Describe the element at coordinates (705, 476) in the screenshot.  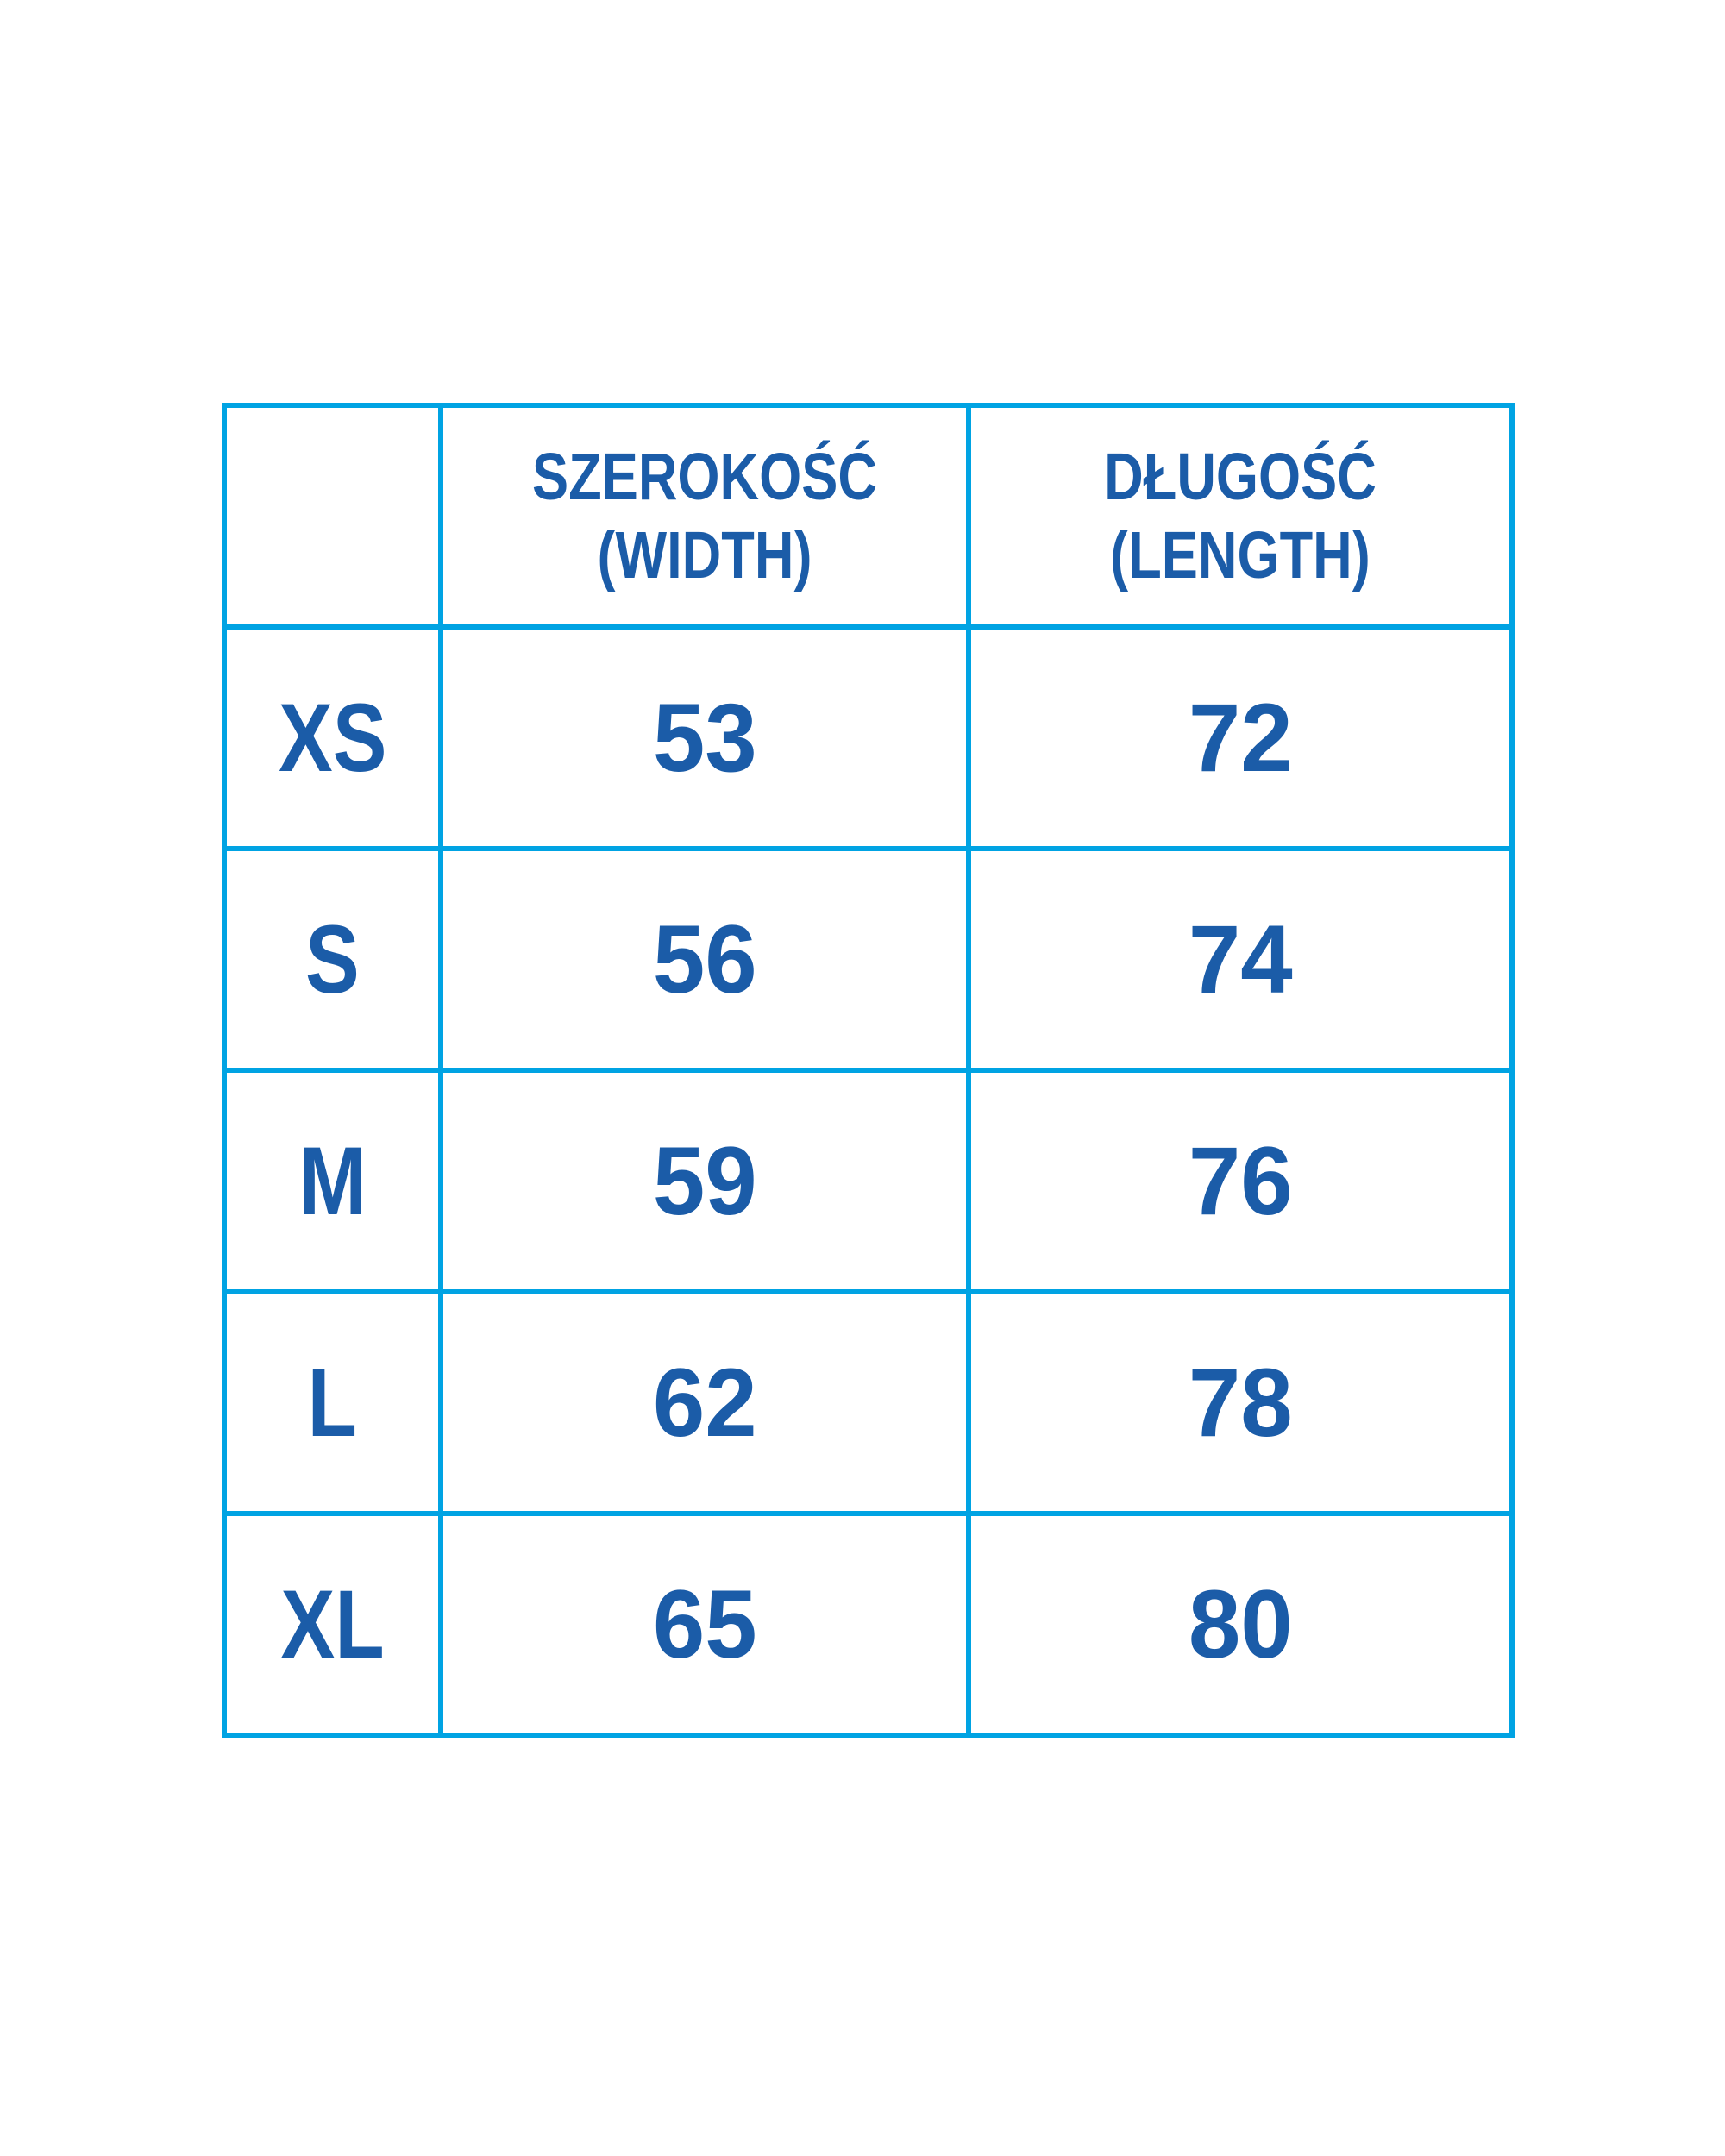
I see `width-header-line1: SZEROKOŚĆ` at that location.